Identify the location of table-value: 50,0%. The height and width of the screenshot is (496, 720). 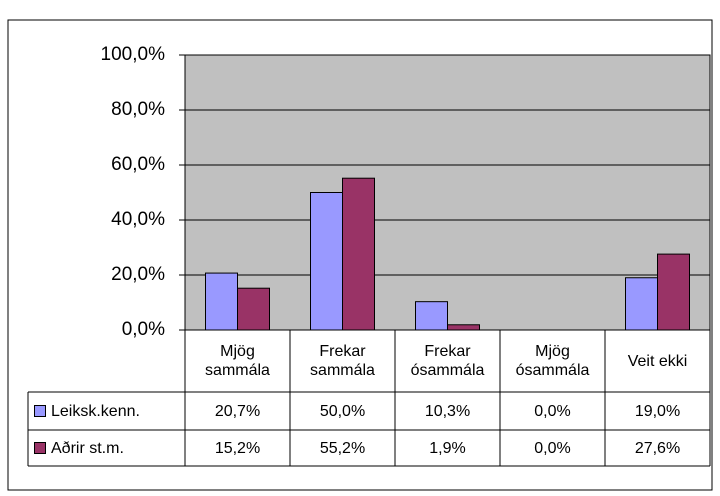
(342, 411).